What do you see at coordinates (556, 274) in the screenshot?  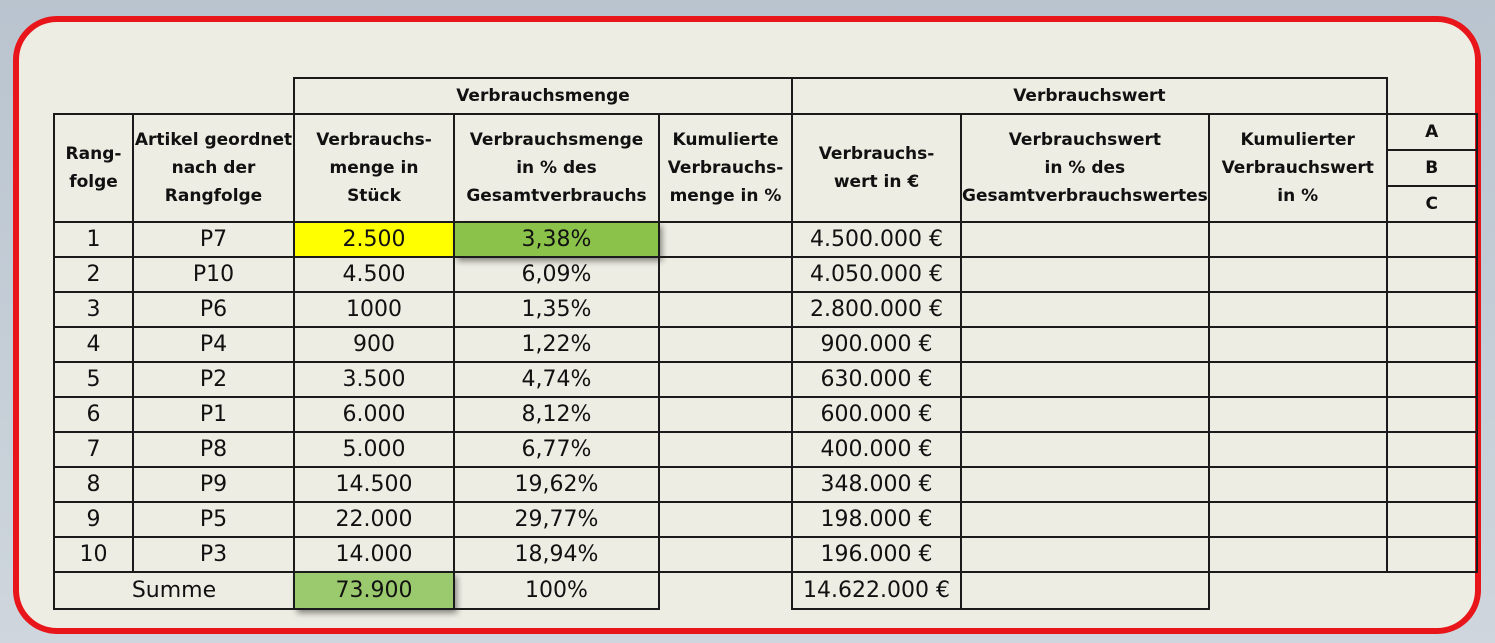 I see `prozent-cell: 6,09%` at bounding box center [556, 274].